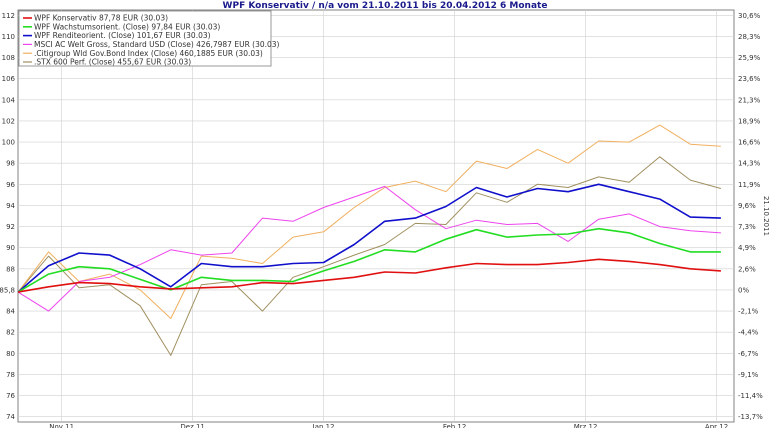  Describe the element at coordinates (10, 185) in the screenshot. I see `y-tick-label: 96` at that location.